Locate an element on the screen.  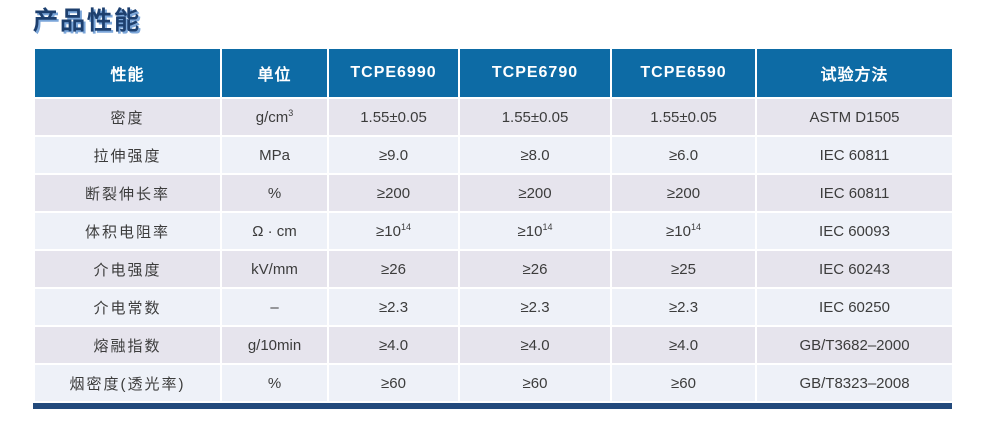
col-header-2: TCPE6990 is located at coordinates (393, 73).